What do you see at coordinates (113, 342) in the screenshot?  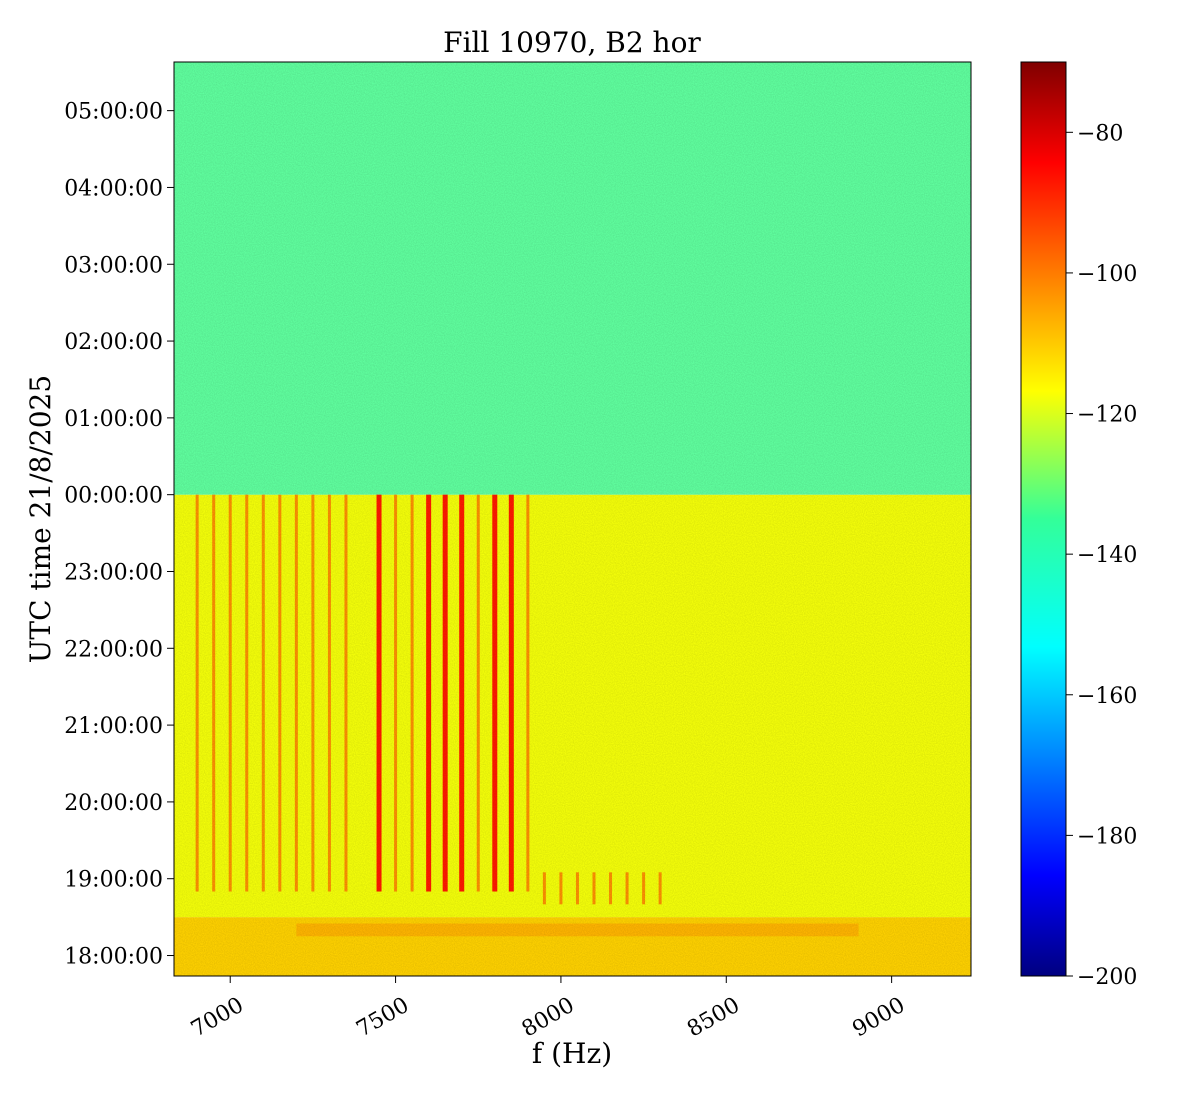 I see `y-tick-label: 02:00:00` at bounding box center [113, 342].